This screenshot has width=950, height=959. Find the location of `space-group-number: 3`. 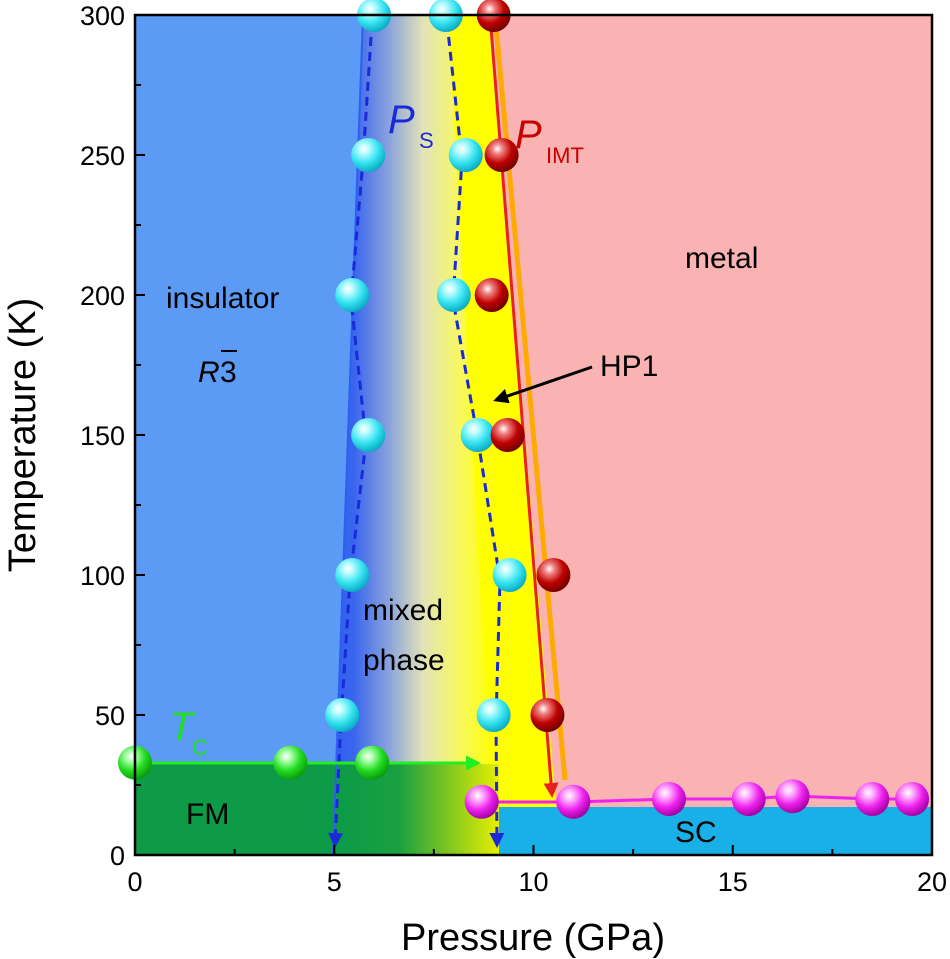

space-group-number: 3 is located at coordinates (228, 372).